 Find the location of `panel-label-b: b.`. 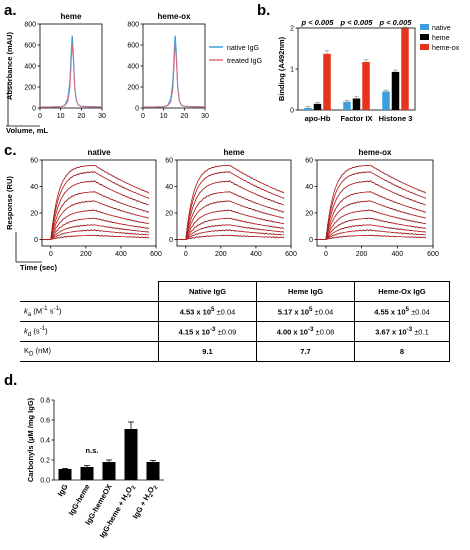

panel-label-b: b. is located at coordinates (264, 10).